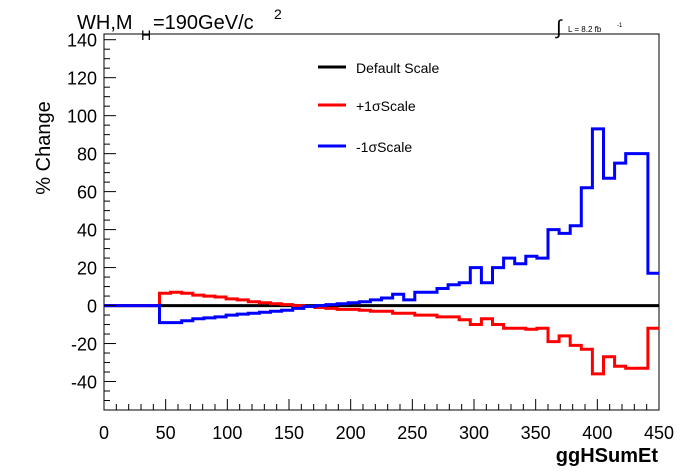 Image resolution: width=696 pixels, height=472 pixels. I want to click on y-tick-label: 80, so click(87, 155).